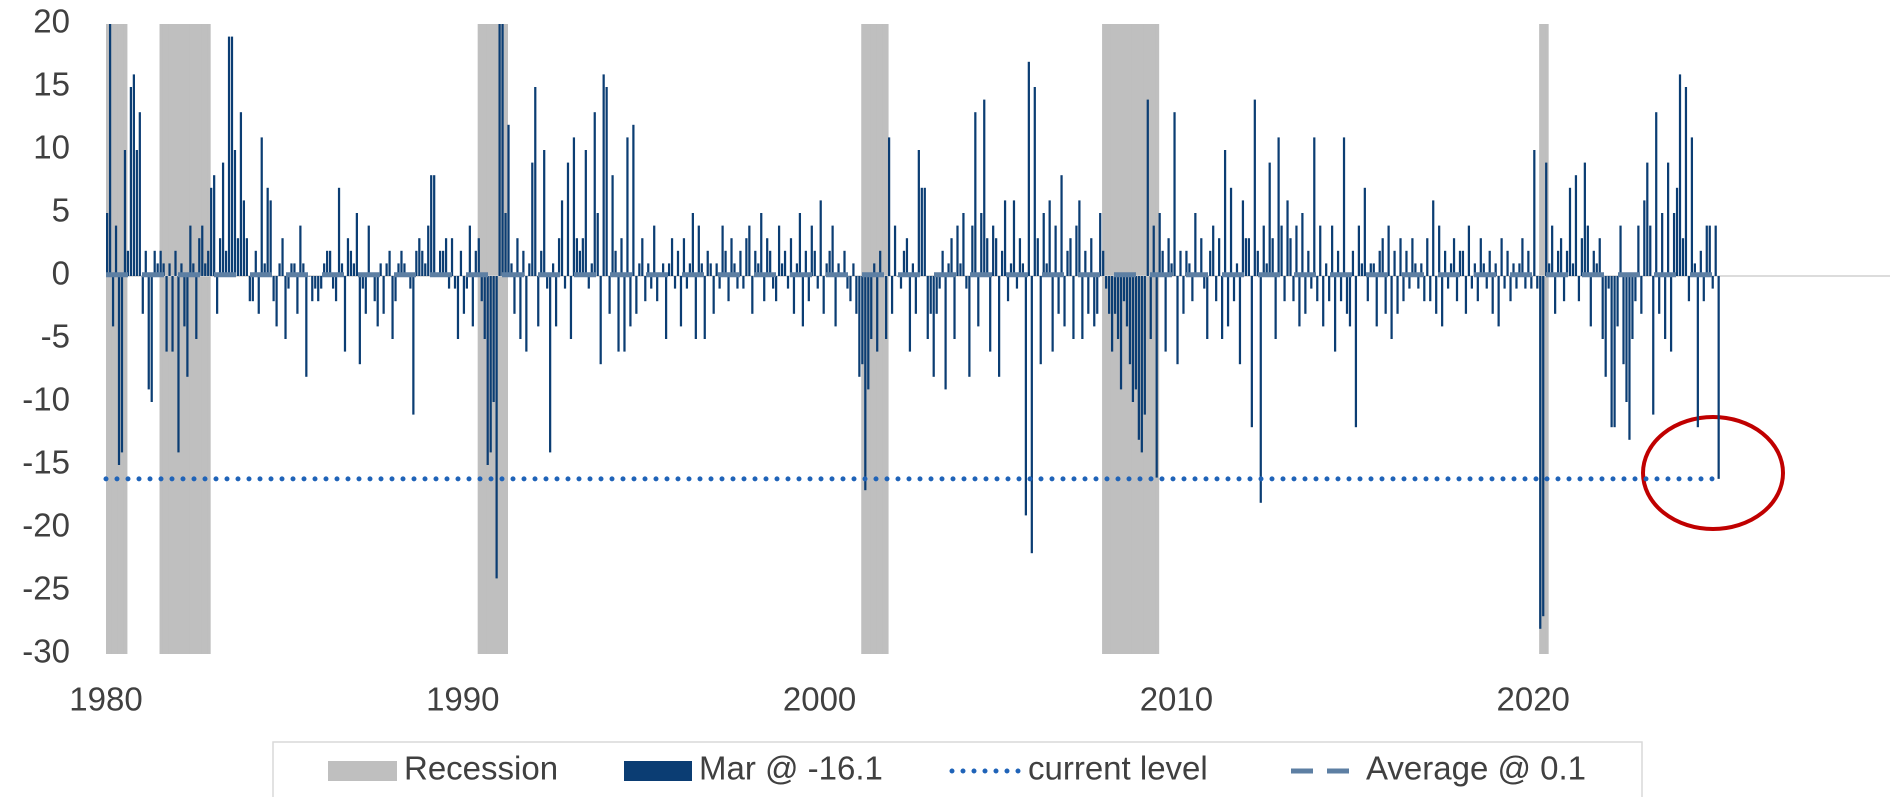 The image size is (1892, 797). I want to click on y-tick-label: -10, so click(46, 399).